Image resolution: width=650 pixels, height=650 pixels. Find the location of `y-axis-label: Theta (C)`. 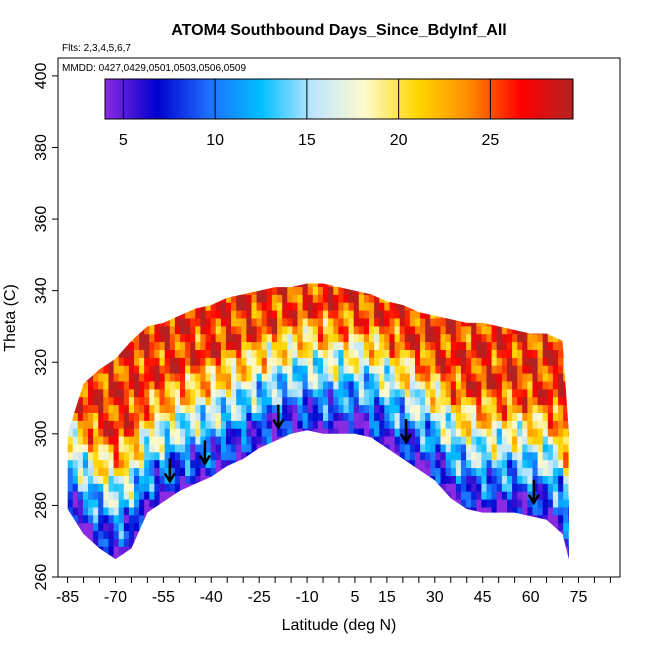

y-axis-label: Theta (C) is located at coordinates (10, 318).